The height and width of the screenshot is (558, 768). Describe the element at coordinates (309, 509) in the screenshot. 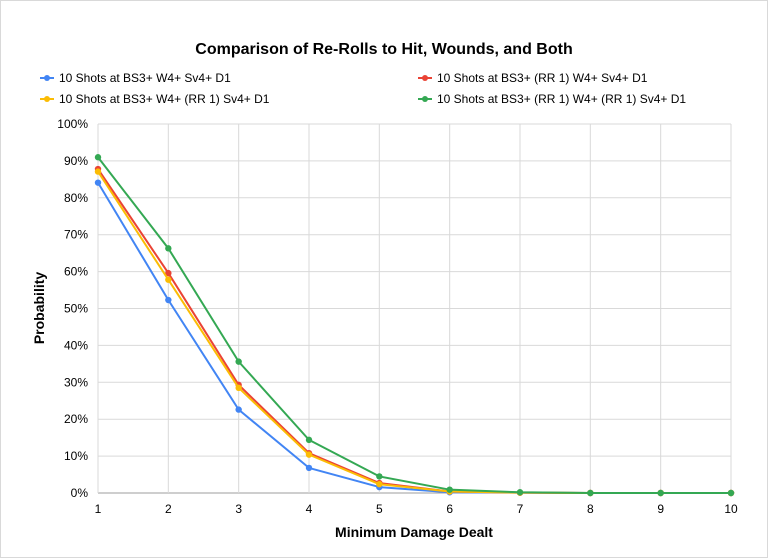

I see `x-tick-label: 4` at that location.